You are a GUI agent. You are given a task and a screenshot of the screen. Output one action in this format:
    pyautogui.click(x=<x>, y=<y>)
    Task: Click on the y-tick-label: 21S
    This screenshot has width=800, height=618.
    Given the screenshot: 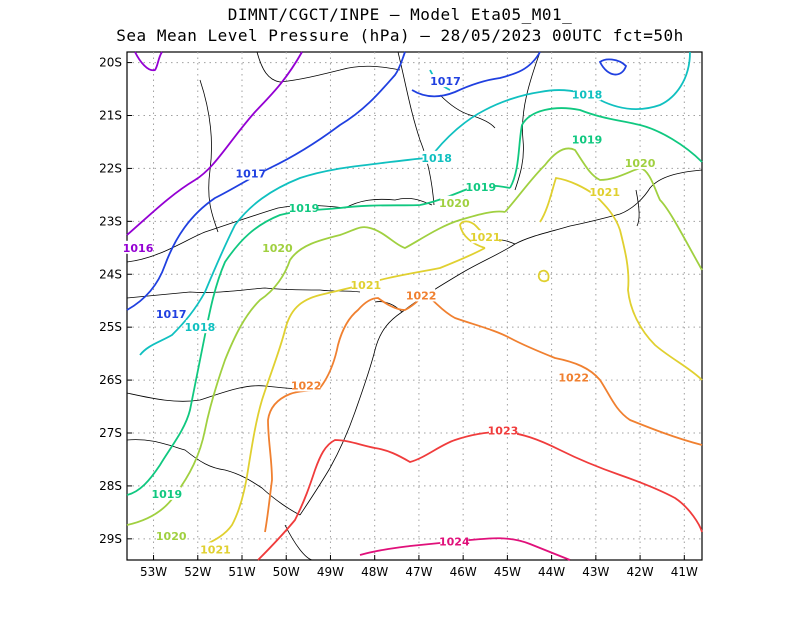 What is the action you would take?
    pyautogui.click(x=110, y=116)
    